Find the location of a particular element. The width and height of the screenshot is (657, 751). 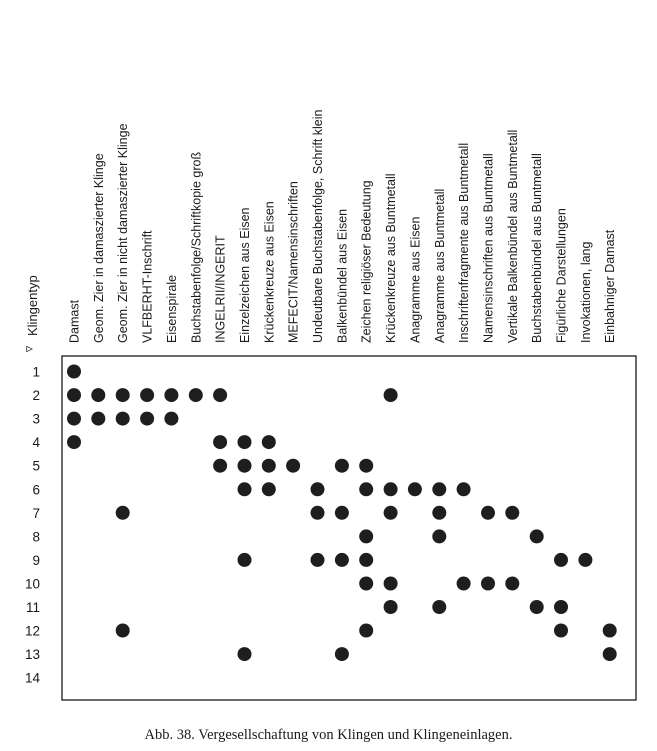

row-label: 10 is located at coordinates (32, 584).